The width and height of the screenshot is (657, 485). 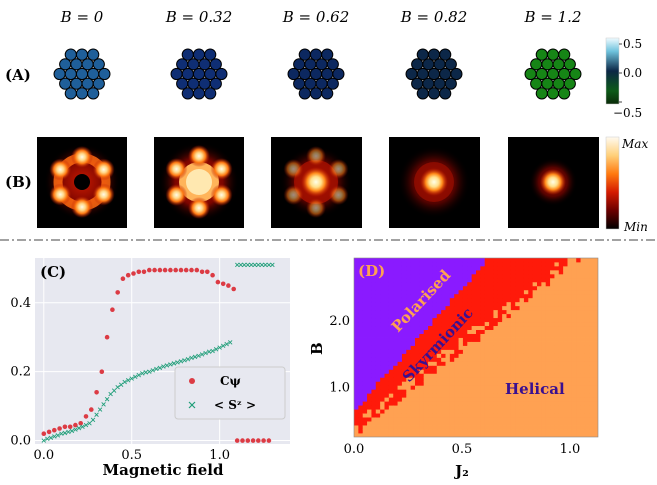 What do you see at coordinates (461, 471) in the screenshot?
I see `panel-d-xlabel: J₂` at bounding box center [461, 471].